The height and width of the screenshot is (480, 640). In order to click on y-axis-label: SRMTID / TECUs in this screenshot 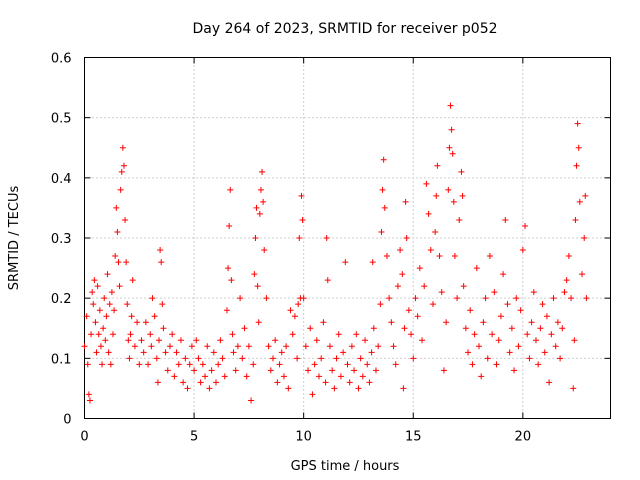, I will do `click(14, 238)`.